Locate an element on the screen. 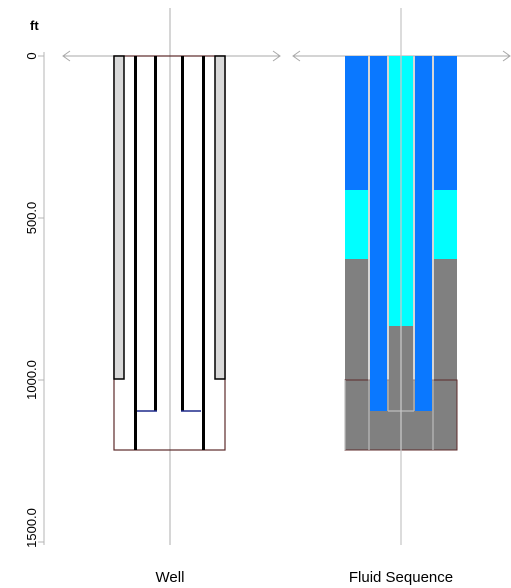 This screenshot has height=588, width=511. fluid-wall-lines is located at coordinates (389, 253).